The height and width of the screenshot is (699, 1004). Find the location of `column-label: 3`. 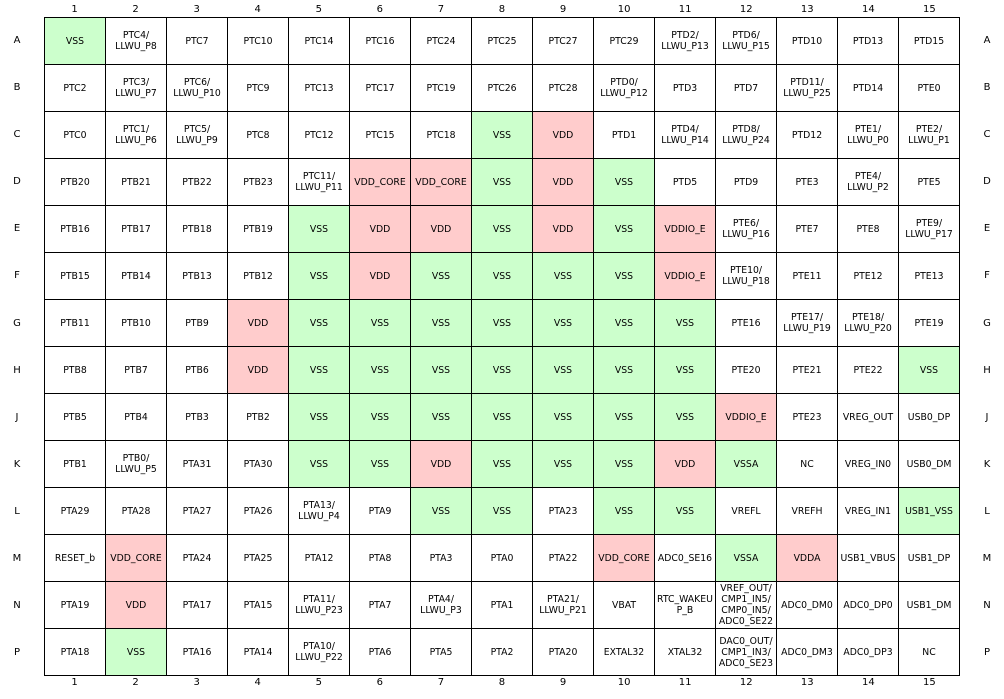

column-label: 3 is located at coordinates (196, 9).